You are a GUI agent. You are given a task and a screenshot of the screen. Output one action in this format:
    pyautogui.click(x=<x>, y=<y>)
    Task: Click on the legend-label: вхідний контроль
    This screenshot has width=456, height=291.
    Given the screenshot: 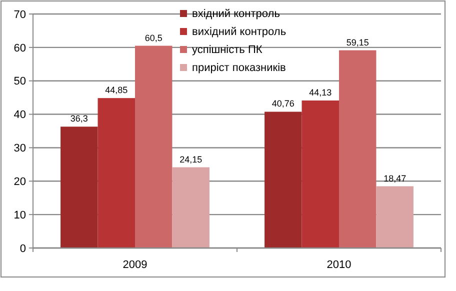 What is the action you would take?
    pyautogui.click(x=236, y=14)
    